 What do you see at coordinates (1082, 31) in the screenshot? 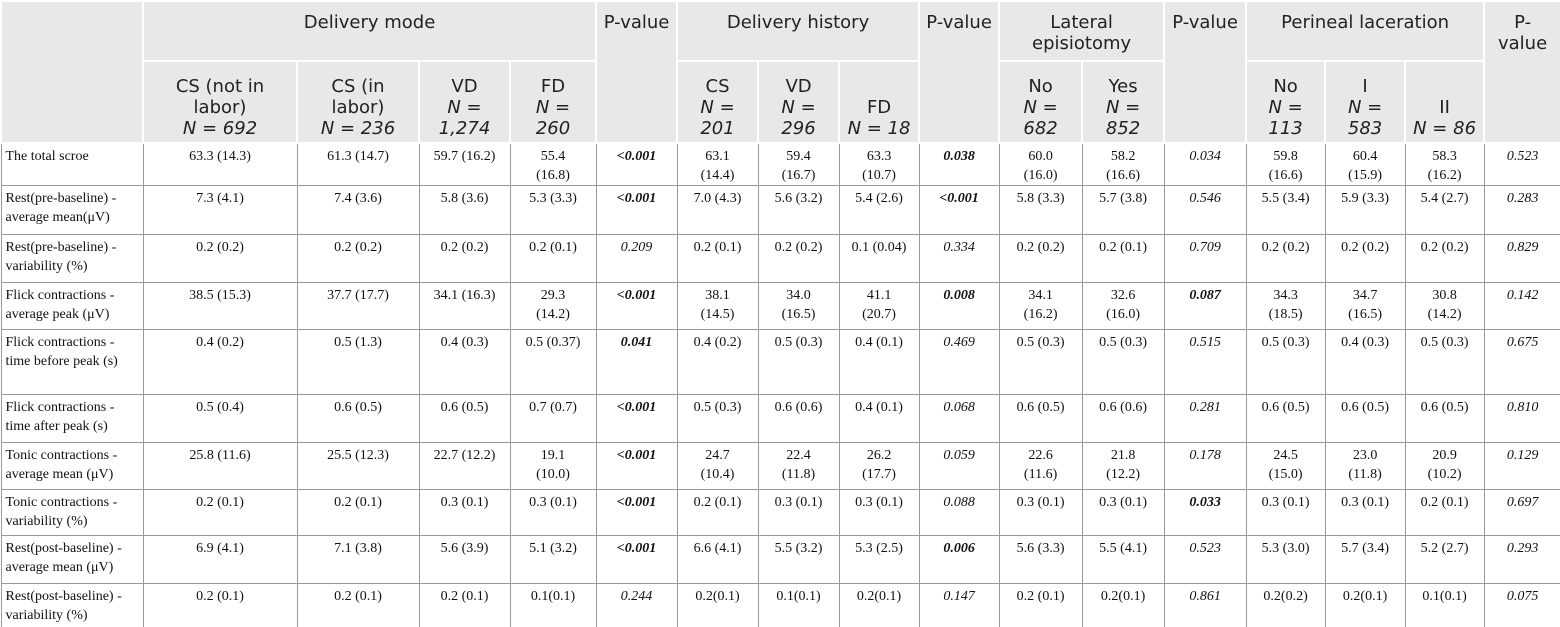
I see `group-header: Lateral episiotomy` at bounding box center [1082, 31].